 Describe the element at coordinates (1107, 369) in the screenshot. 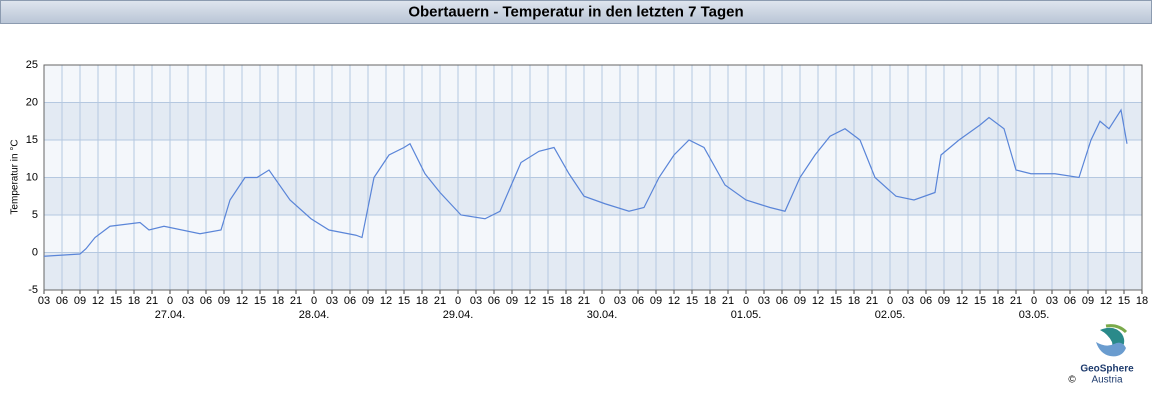

I see `brand: GeoSphere` at that location.